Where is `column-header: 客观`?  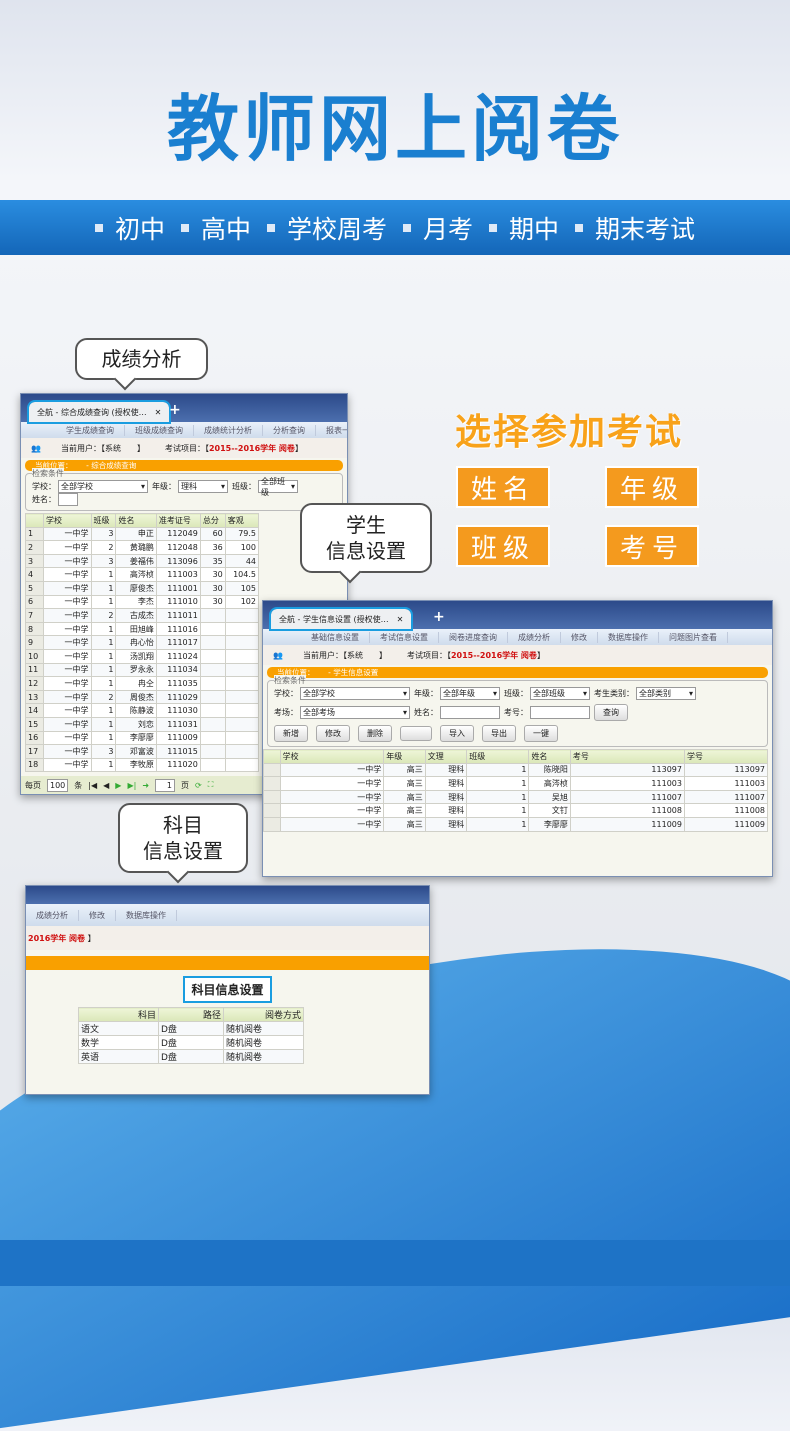 column-header: 客观 is located at coordinates (242, 520).